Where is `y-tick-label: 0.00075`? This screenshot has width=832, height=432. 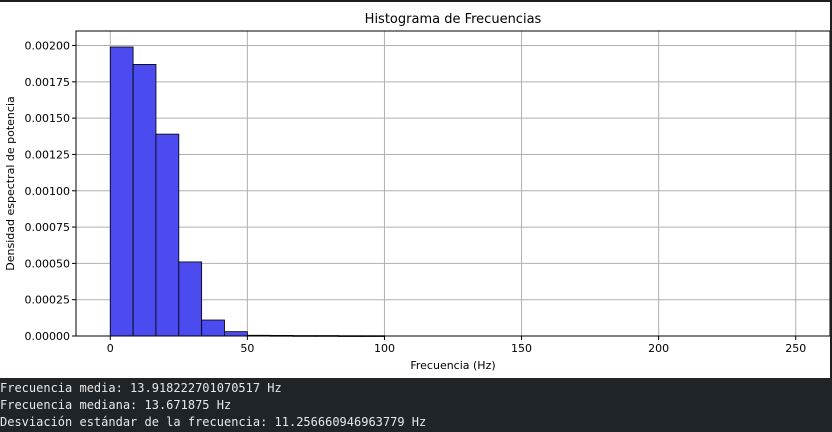
y-tick-label: 0.00075 is located at coordinates (48, 227).